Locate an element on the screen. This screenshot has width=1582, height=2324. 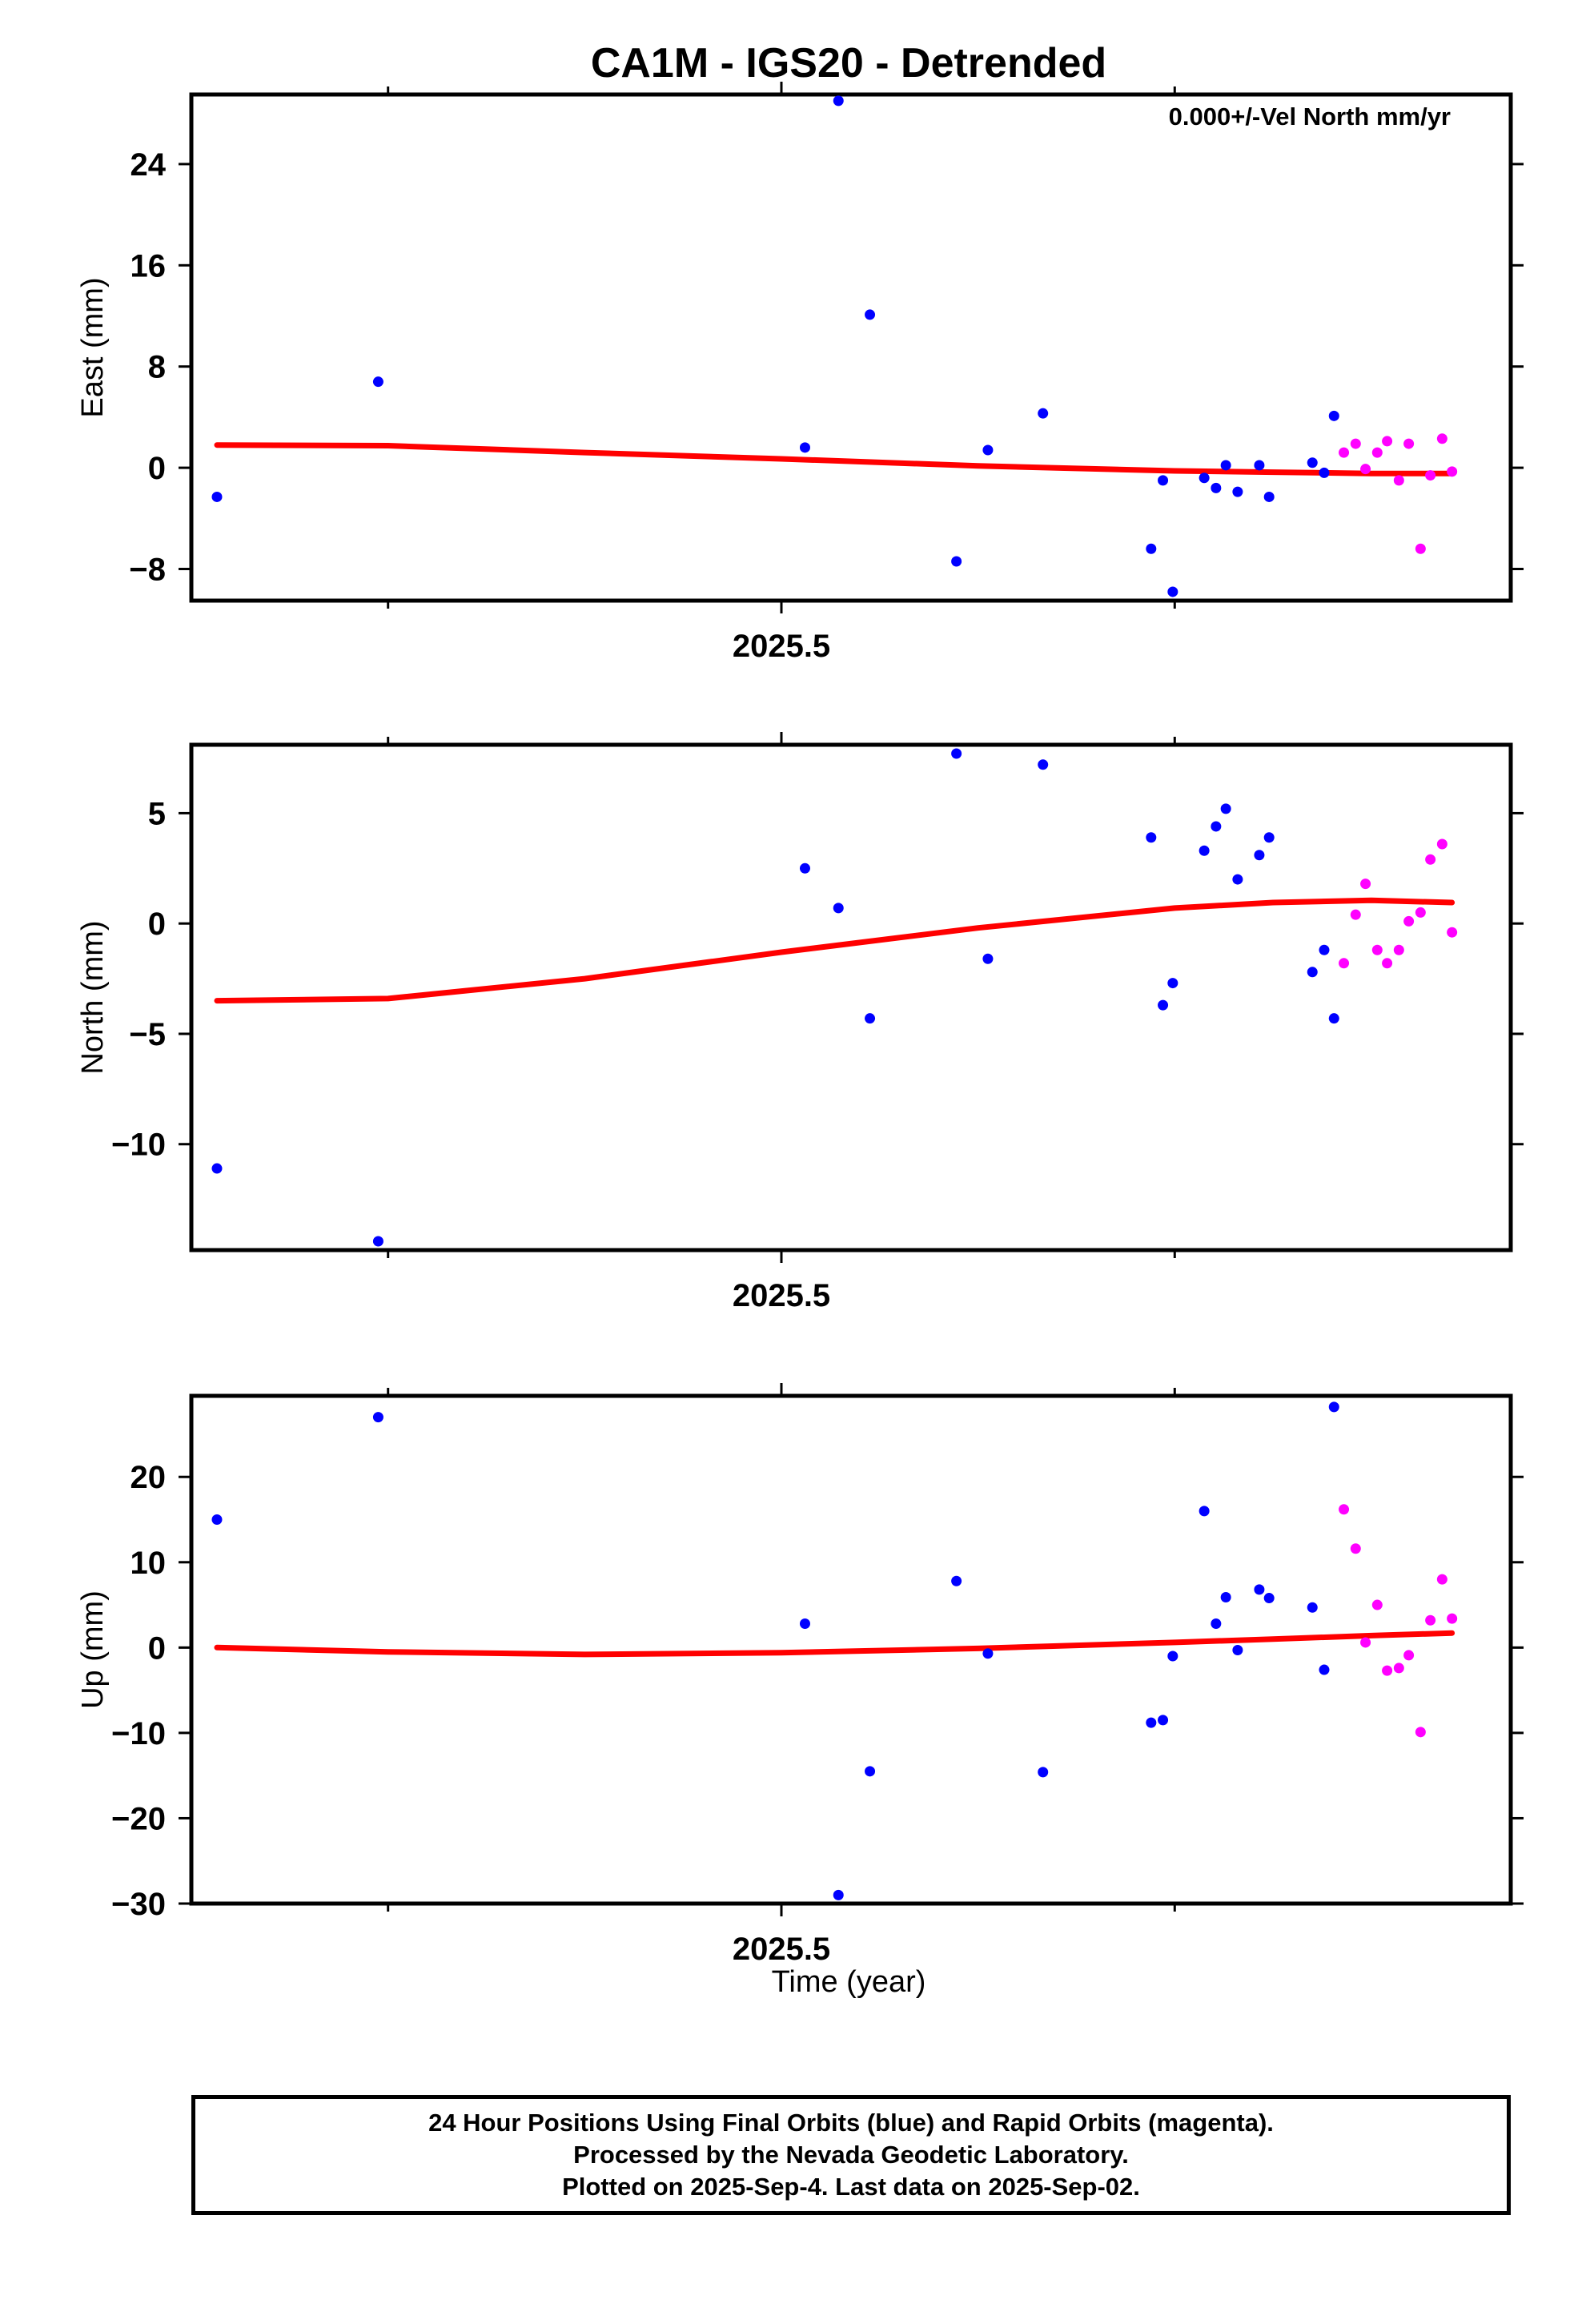
east-y-axis-label: East (mm) is located at coordinates (93, 347).